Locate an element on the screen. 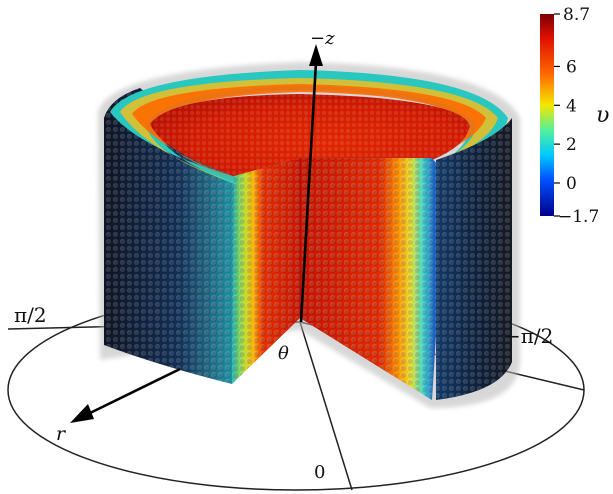 This screenshot has height=494, width=613. colorbar-tick-label: 2 is located at coordinates (571, 145).